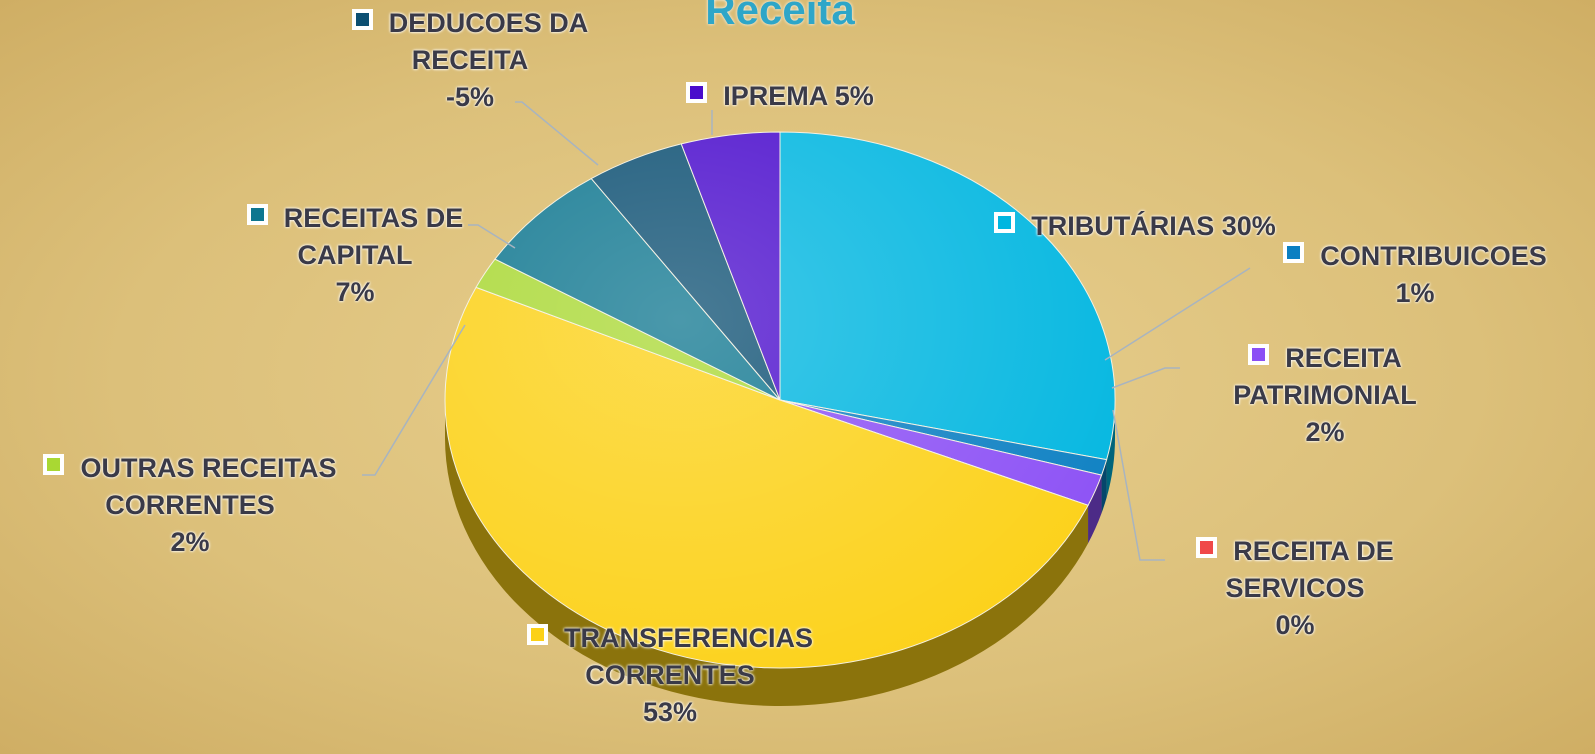 This screenshot has width=1595, height=754. I want to click on data-label: RECEITA PATRIMONIAL 2%, so click(1325, 395).